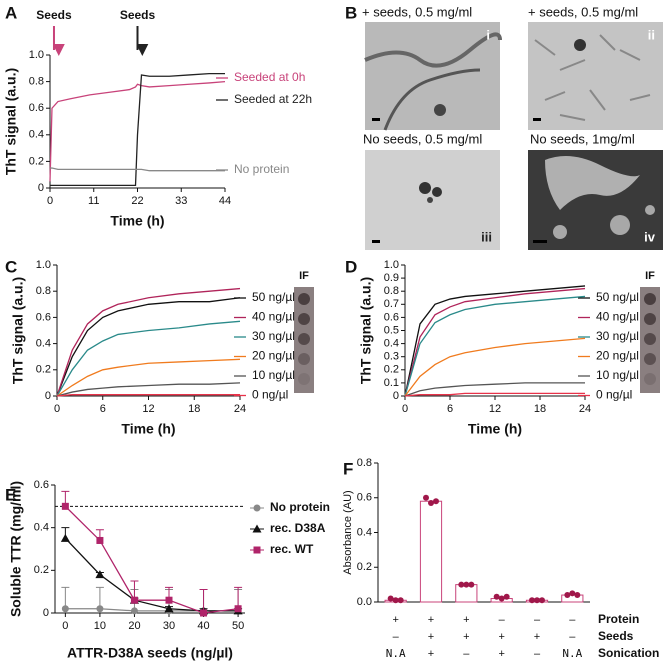 The height and width of the screenshot is (666, 669). What do you see at coordinates (351, 266) in the screenshot?
I see `panel-letter: D` at bounding box center [351, 266].